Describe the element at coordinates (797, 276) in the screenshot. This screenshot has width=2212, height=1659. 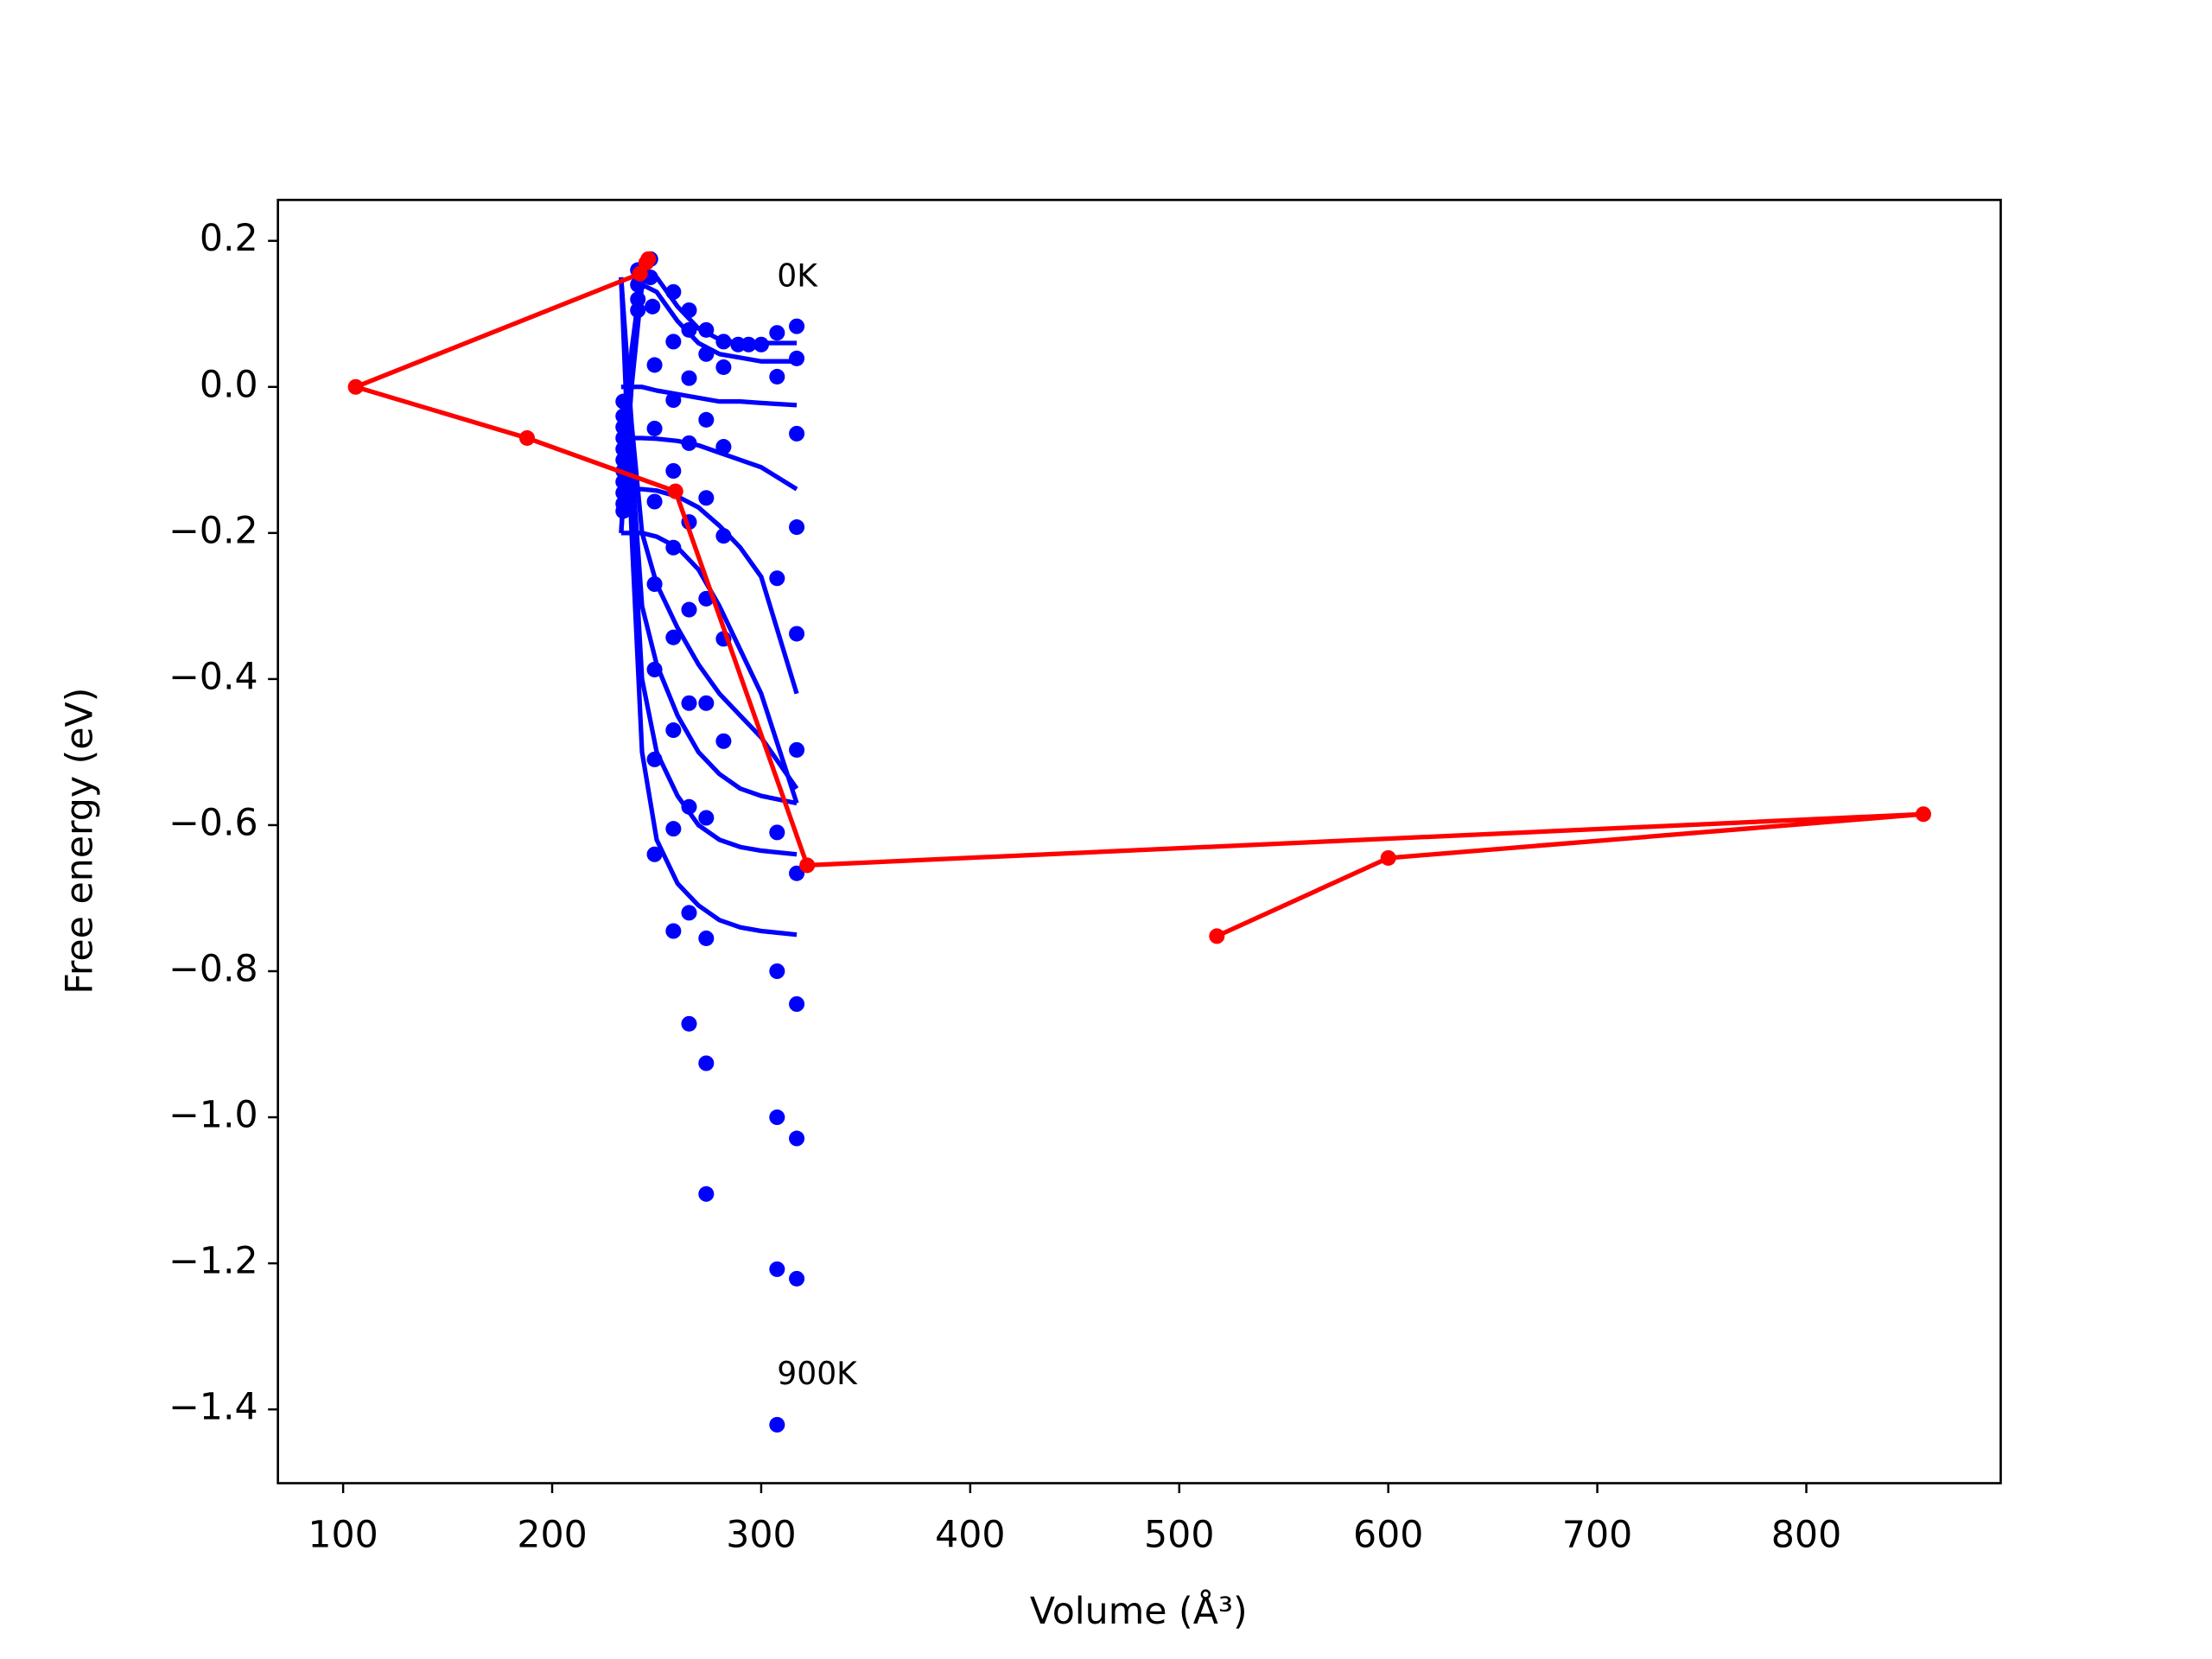
I see `annotation: 0K` at that location.